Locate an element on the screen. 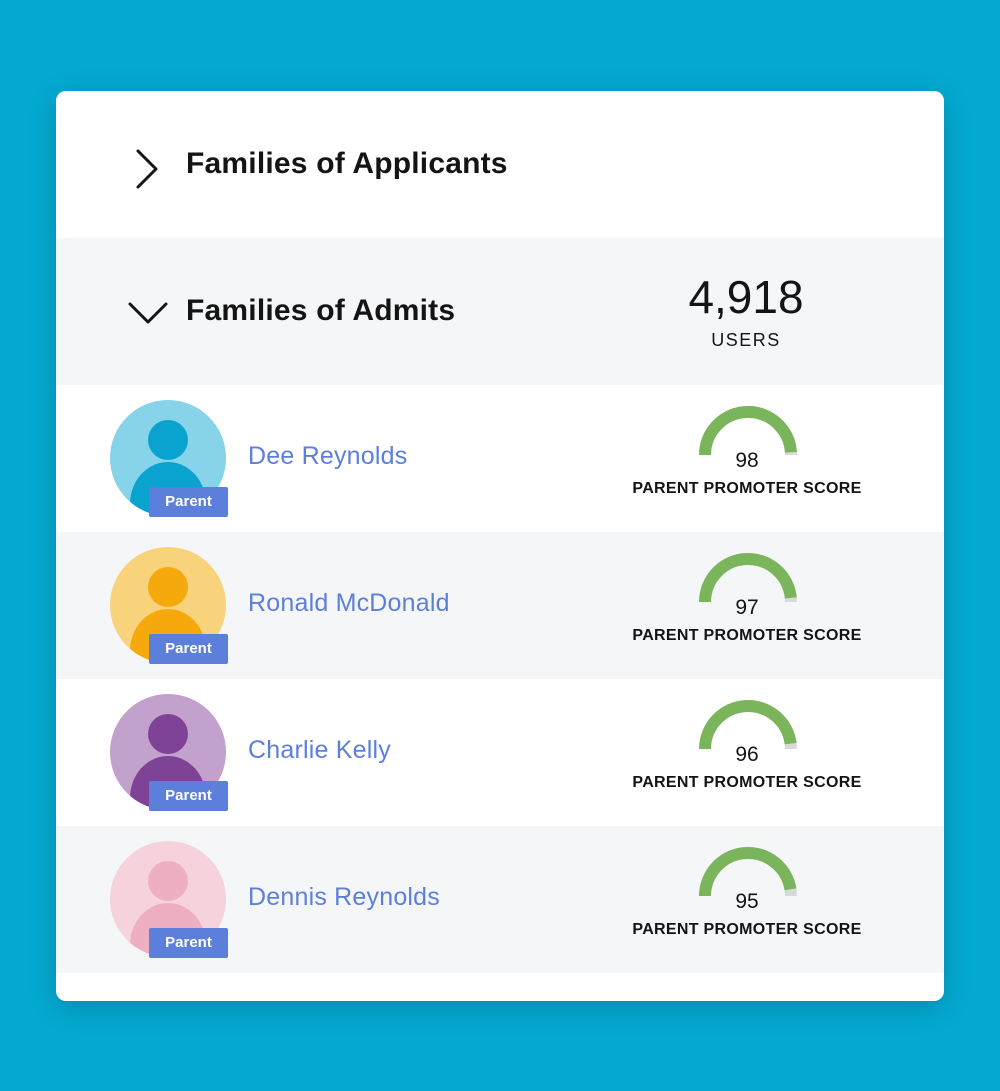  users-count-label: USERS is located at coordinates (746, 340).